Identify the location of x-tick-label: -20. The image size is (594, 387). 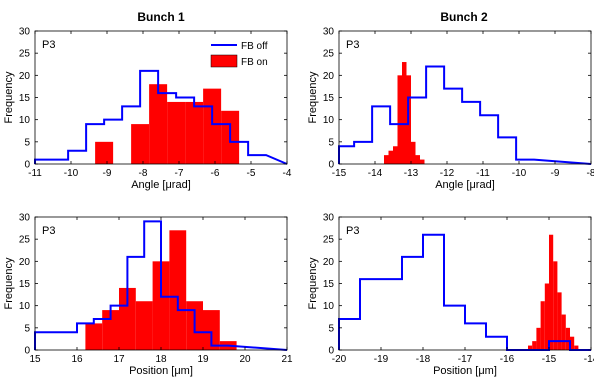
(339, 359).